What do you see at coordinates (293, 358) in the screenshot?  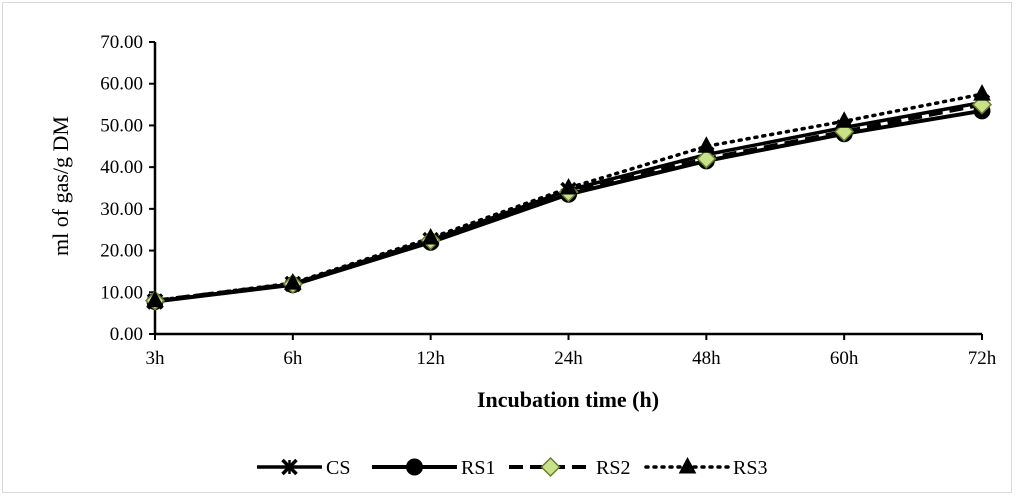 I see `x-tick-label: 6h` at bounding box center [293, 358].